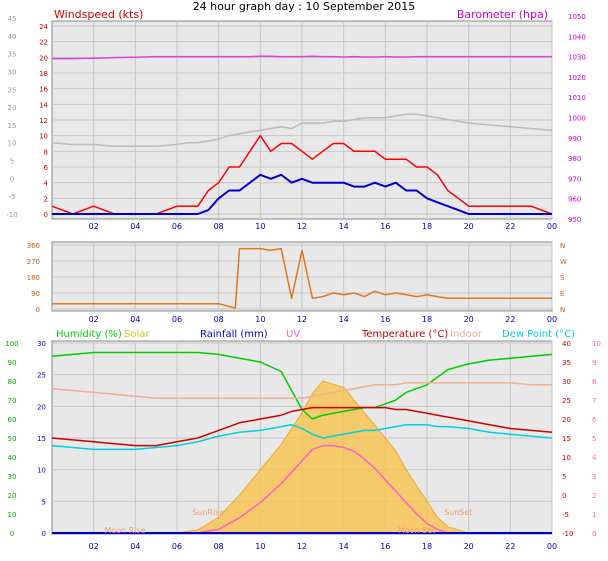 The image size is (608, 561). Describe the element at coordinates (234, 334) in the screenshot. I see `legend-item-label: Rainfall (mm)` at that location.